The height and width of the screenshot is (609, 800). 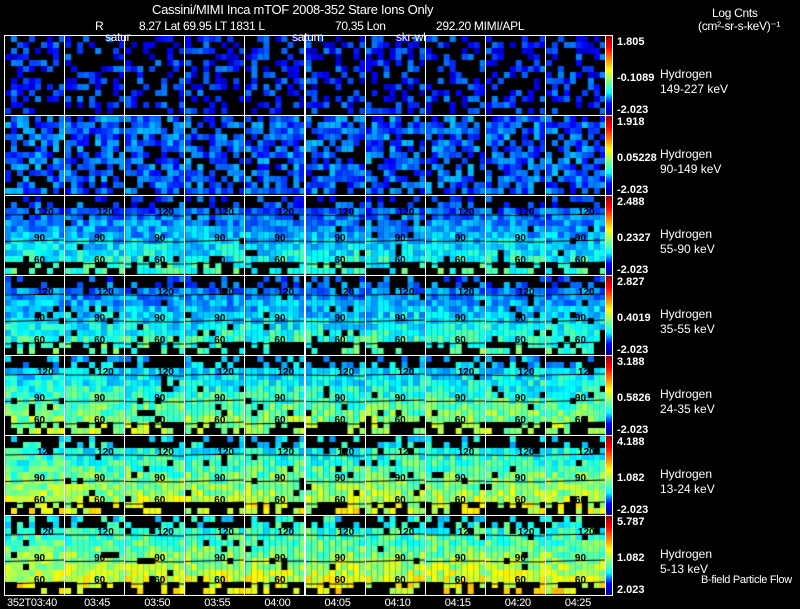 I want to click on colorbar-mid: 0.5826, so click(x=634, y=398).